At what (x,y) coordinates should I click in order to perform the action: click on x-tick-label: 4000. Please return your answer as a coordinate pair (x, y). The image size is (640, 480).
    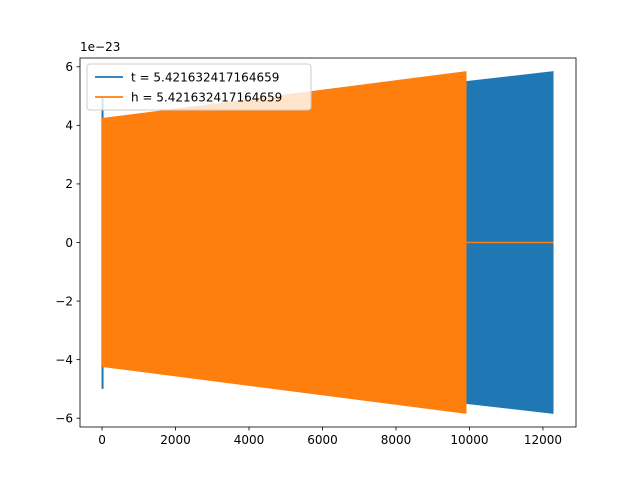
    Looking at the image, I should click on (249, 440).